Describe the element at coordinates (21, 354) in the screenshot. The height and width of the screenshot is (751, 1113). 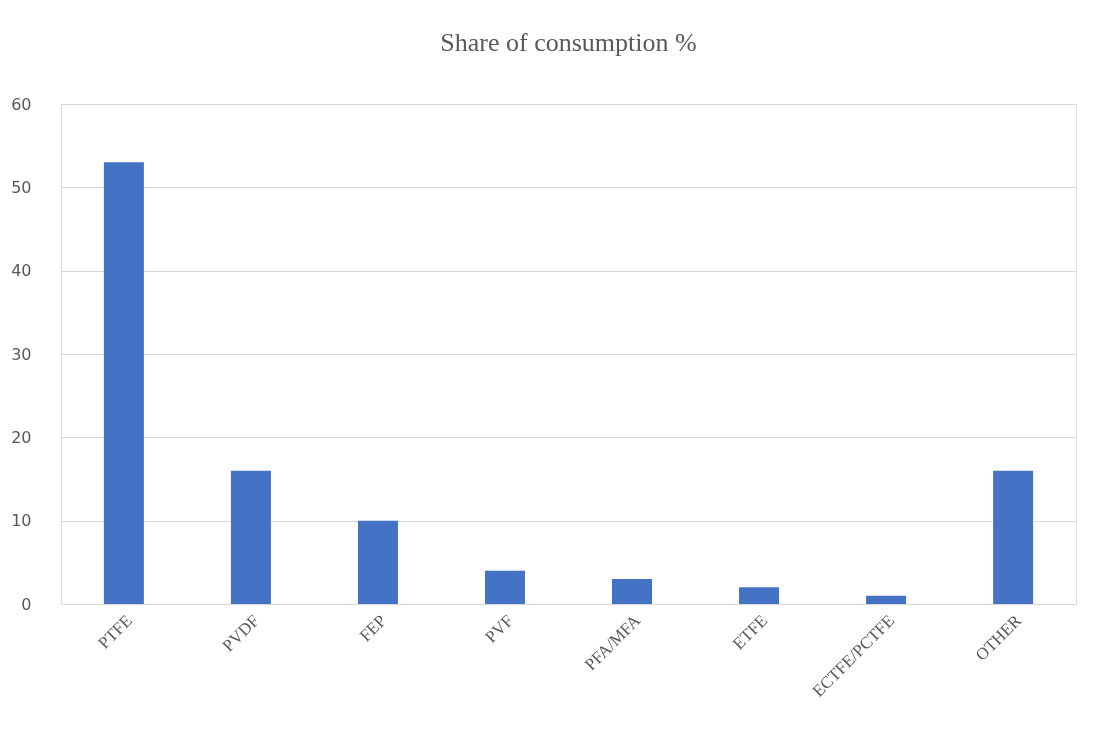
I see `y-tick-label: 30` at that location.